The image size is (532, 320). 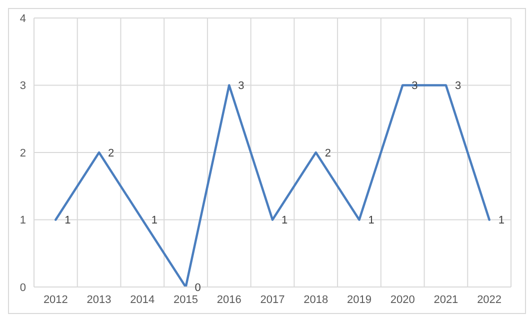 I want to click on x-tick-label: 2017, so click(x=272, y=300).